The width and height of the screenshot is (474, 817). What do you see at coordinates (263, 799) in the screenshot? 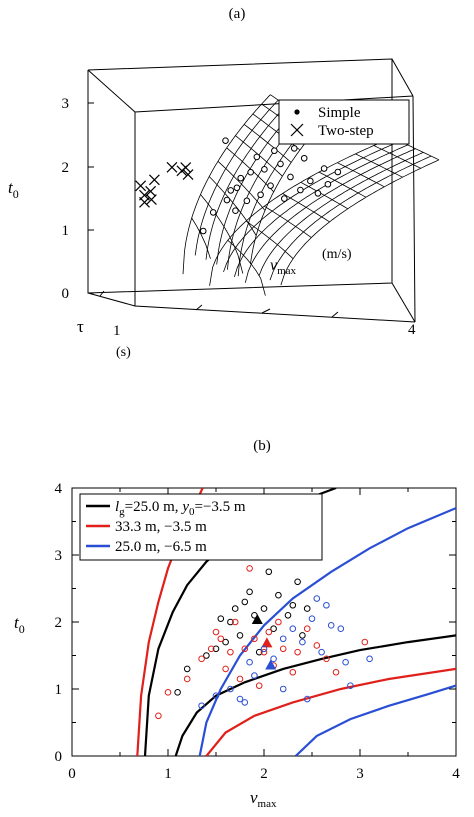
I see `panel-b-x-axis-label: vmax` at bounding box center [263, 799].